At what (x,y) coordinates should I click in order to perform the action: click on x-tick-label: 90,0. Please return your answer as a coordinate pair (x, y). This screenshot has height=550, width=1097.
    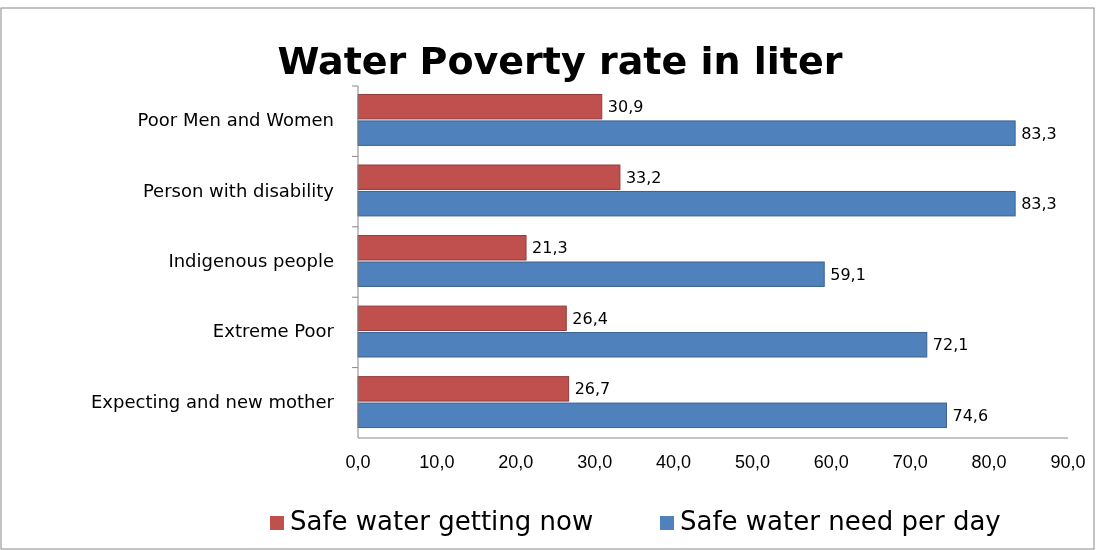
    Looking at the image, I should click on (1068, 462).